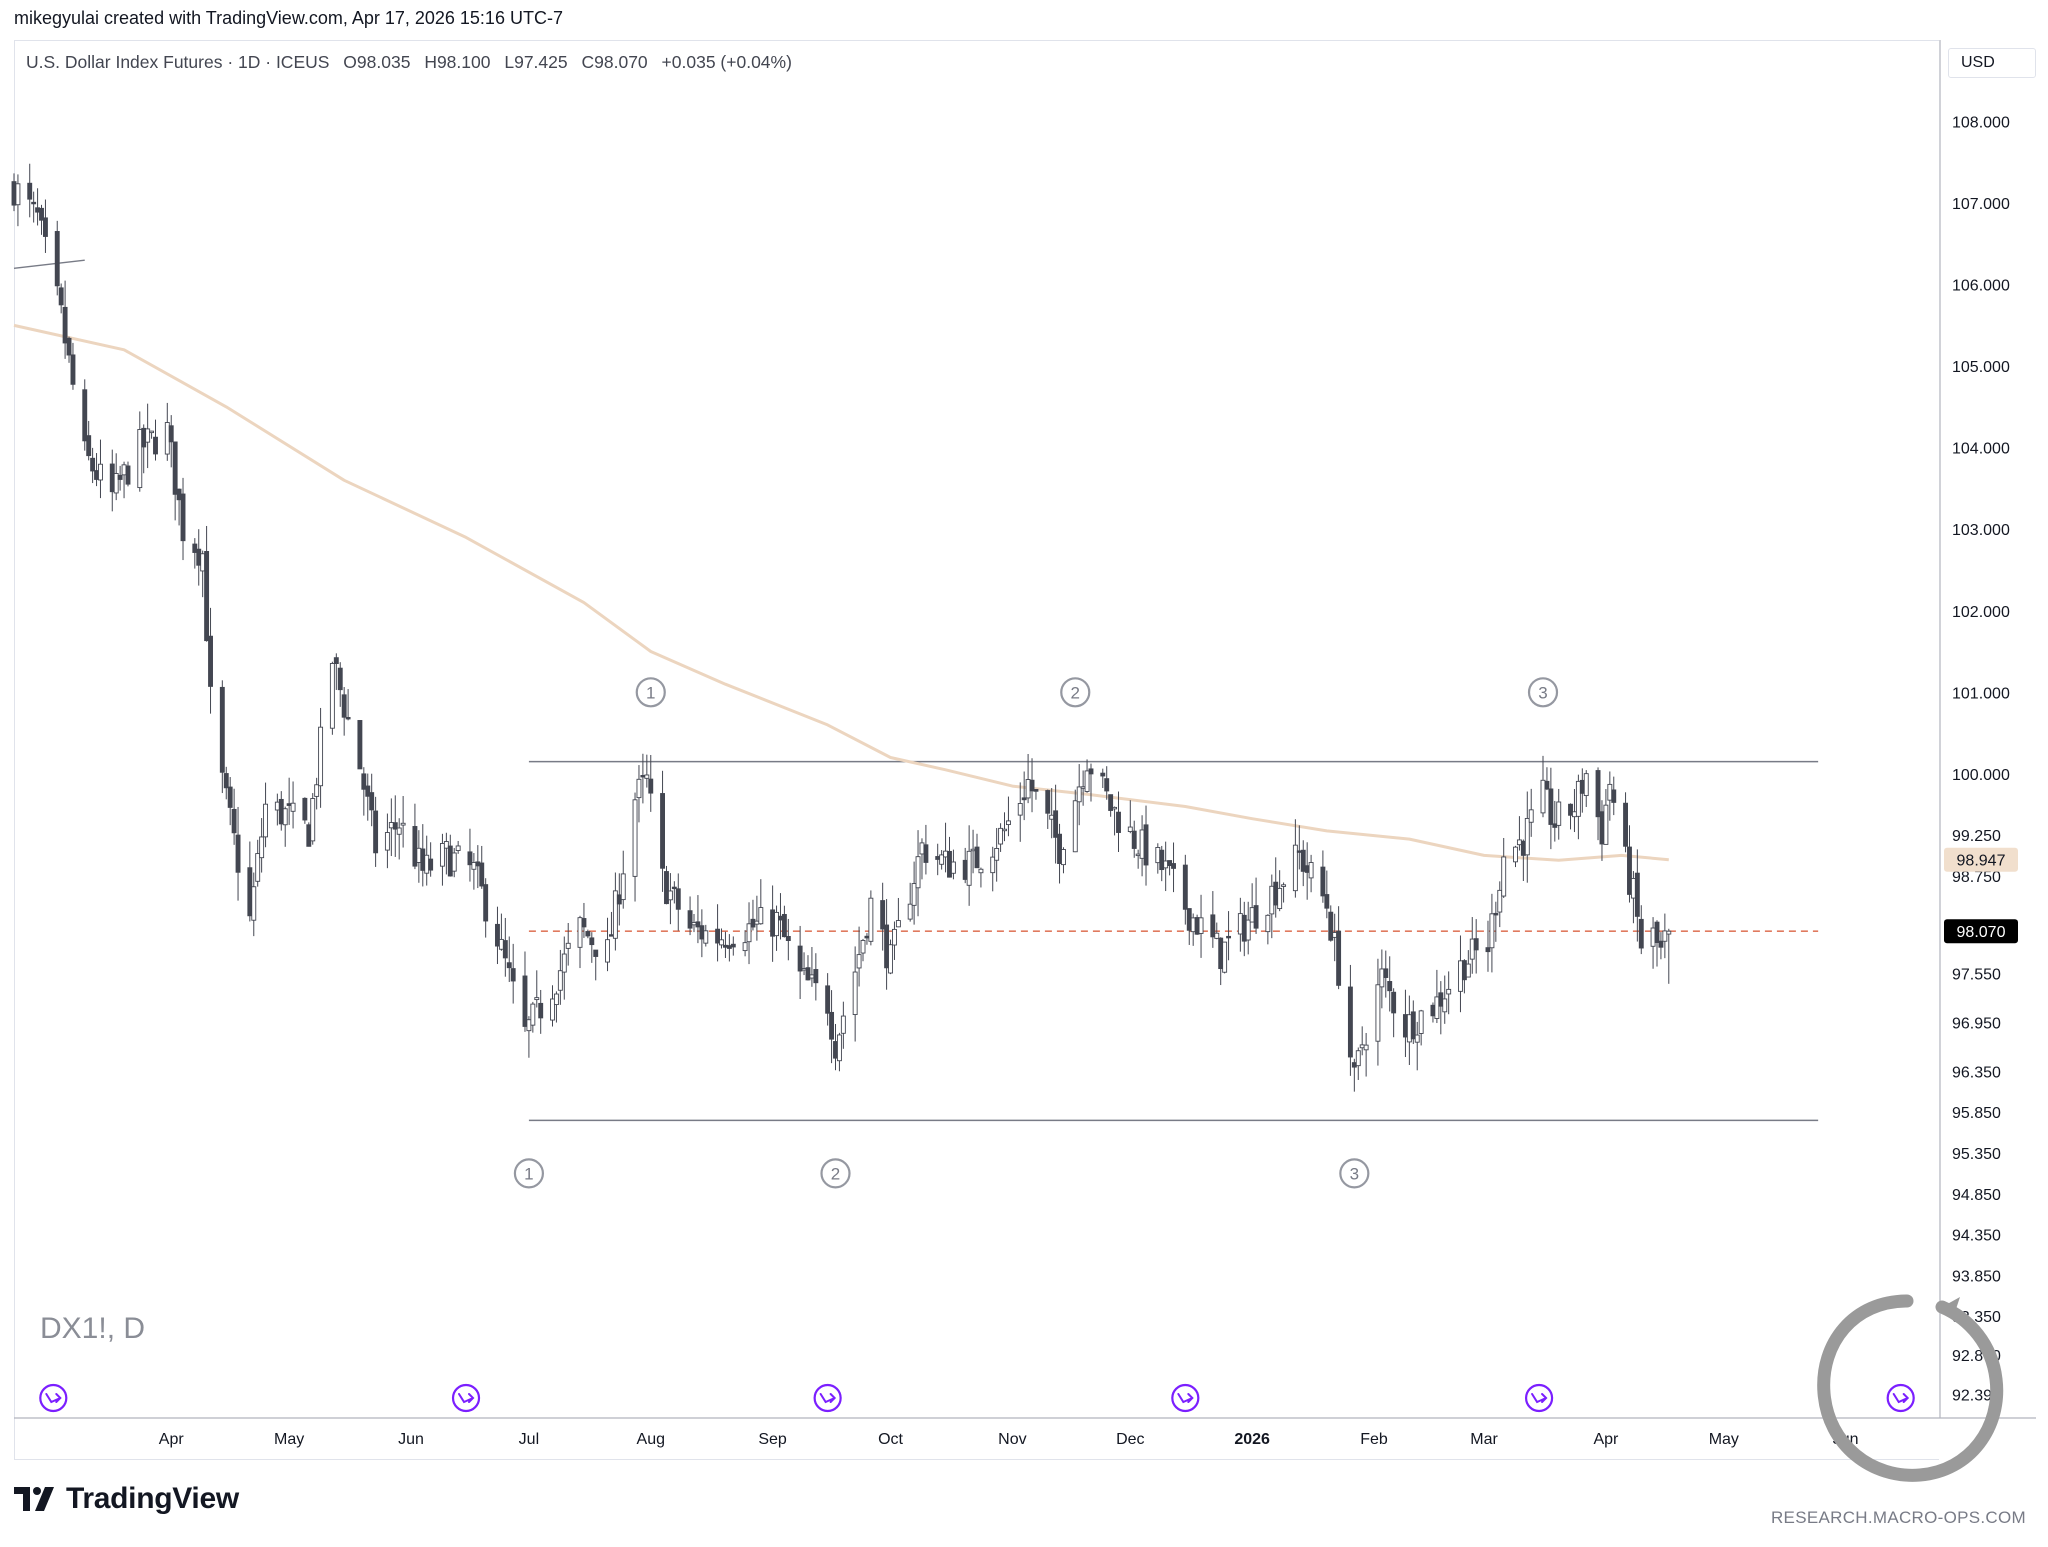 This screenshot has width=2048, height=1547. Describe the element at coordinates (411, 1439) in the screenshot. I see `time-tick-label: Jun` at that location.